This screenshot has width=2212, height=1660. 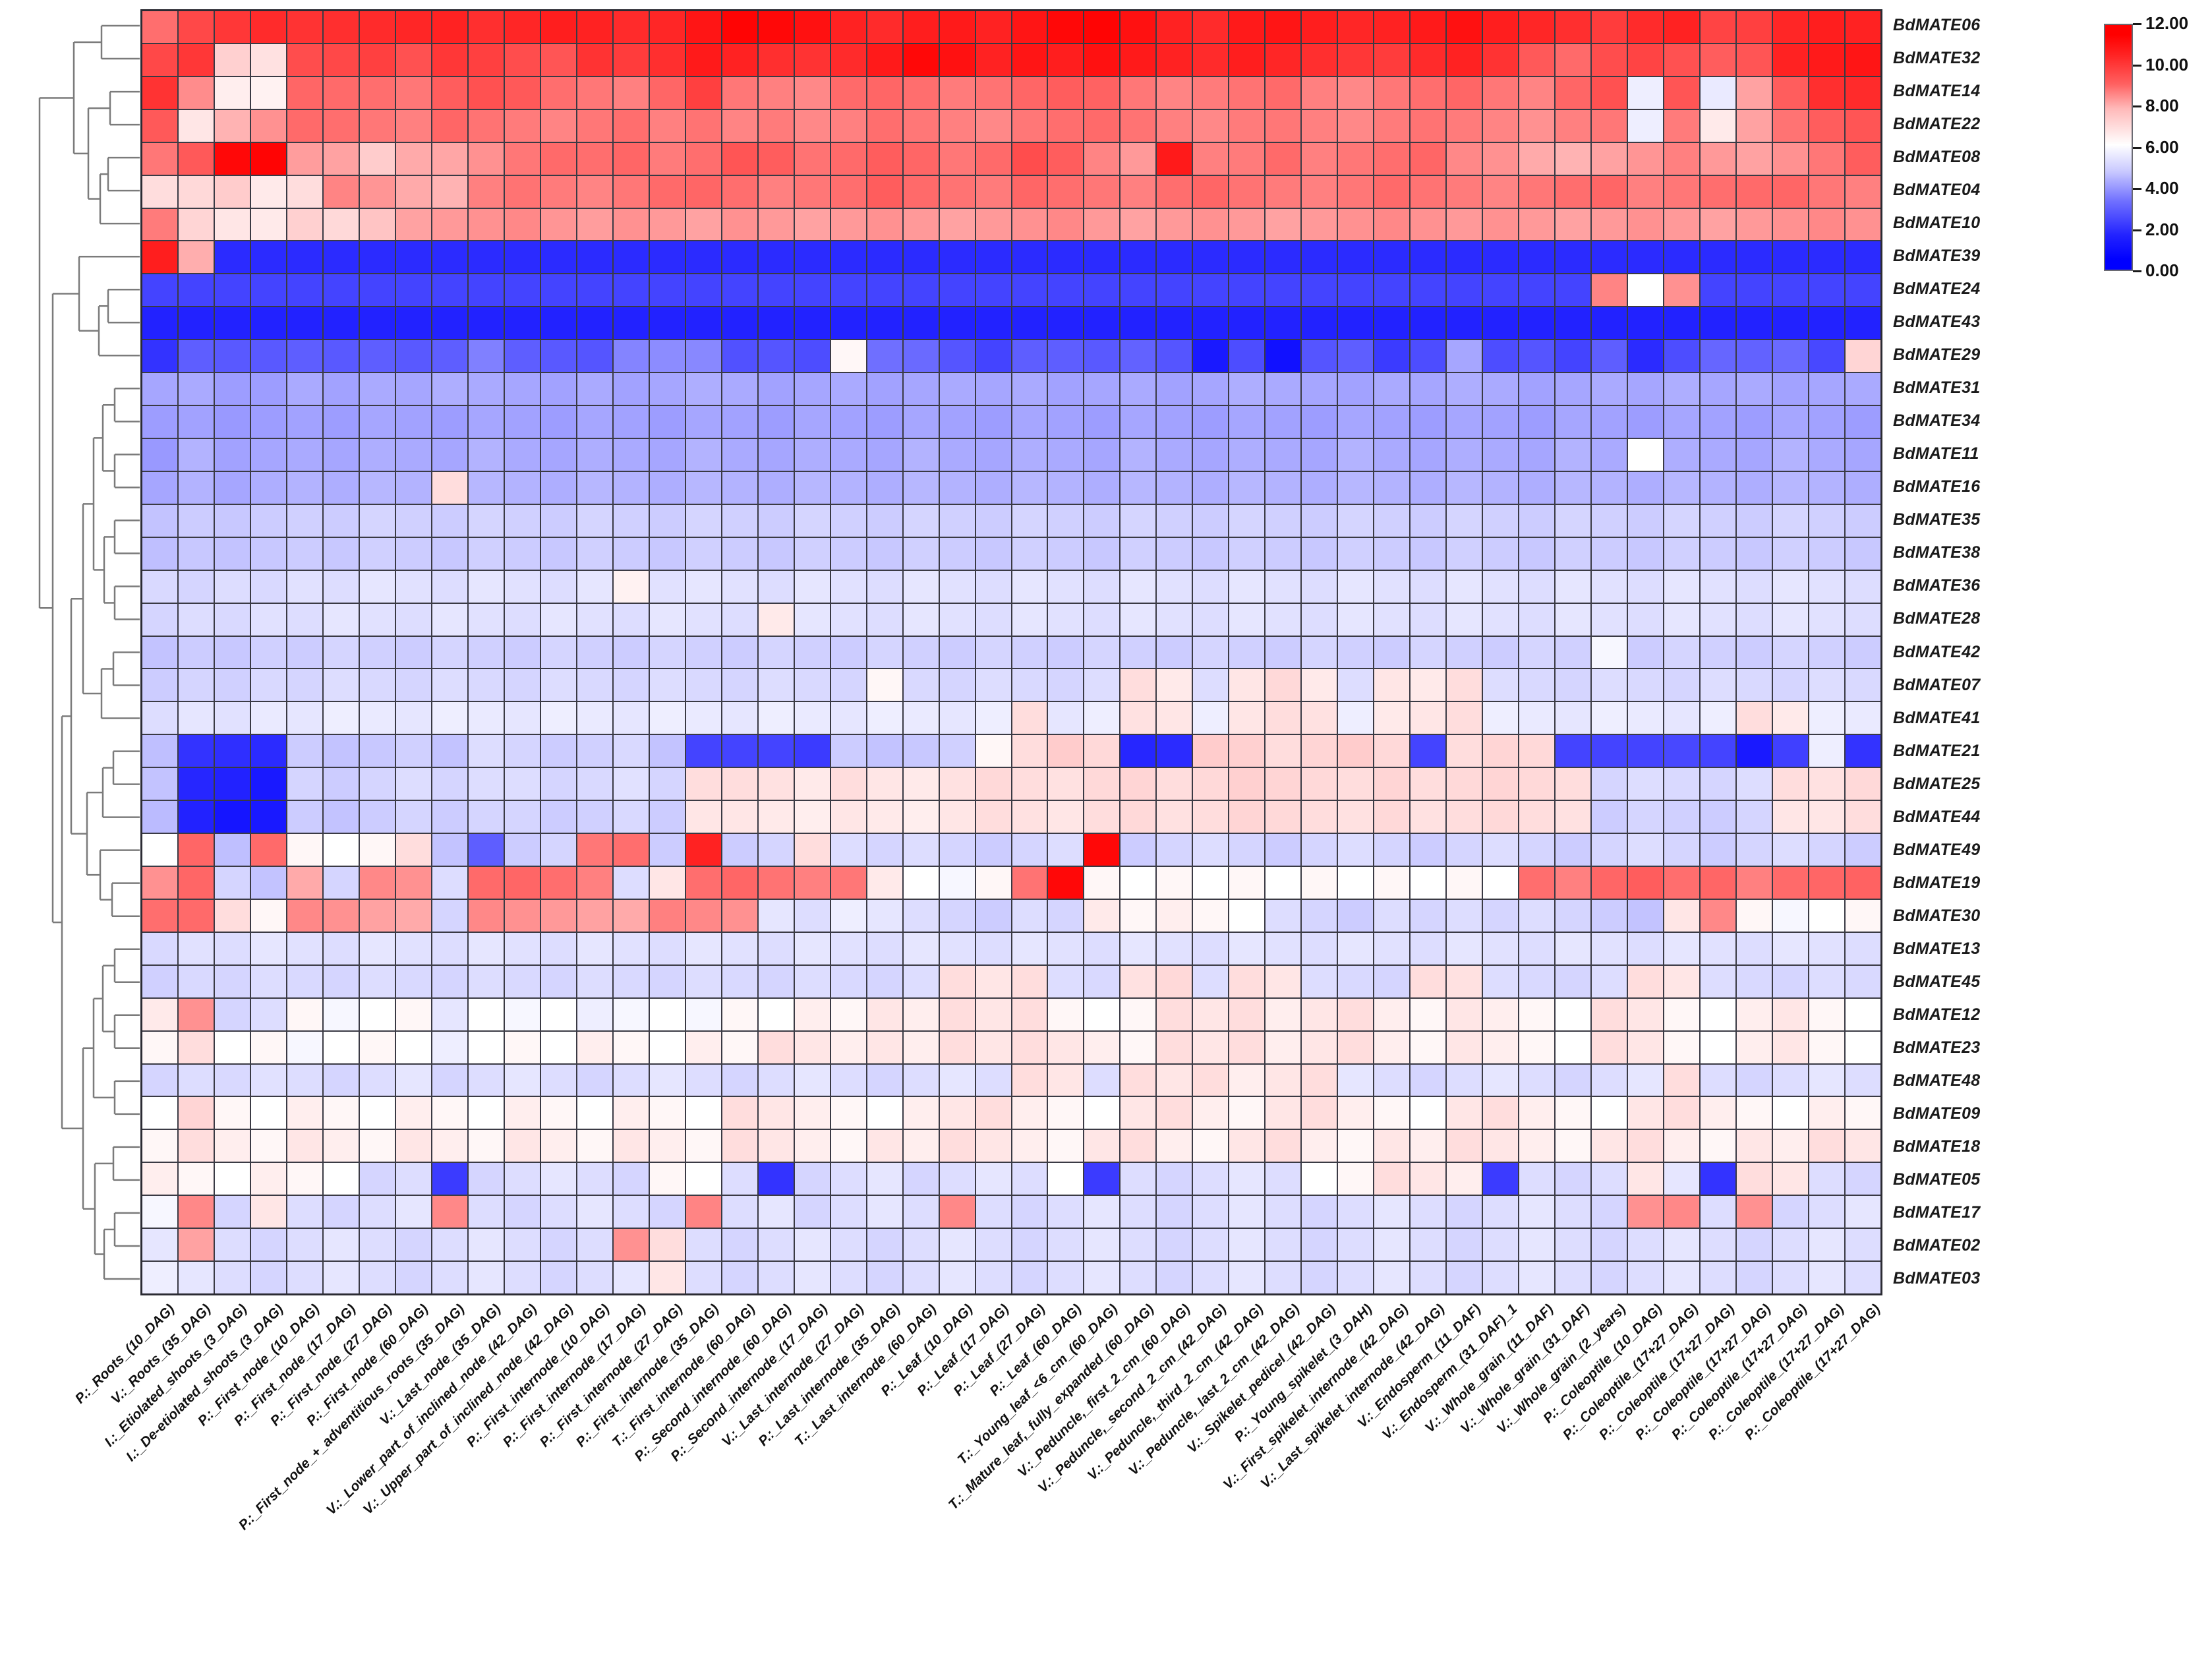 What do you see at coordinates (1937, 882) in the screenshot?
I see `row-label: BdMATE19` at bounding box center [1937, 882].